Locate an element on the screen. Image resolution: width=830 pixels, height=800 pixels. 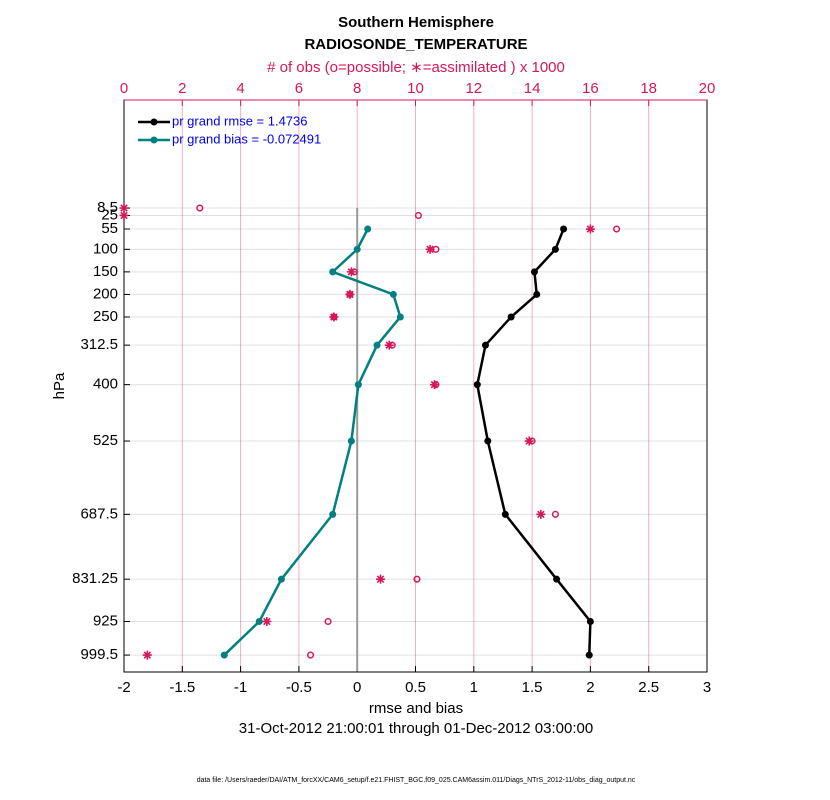
x-axis-label: rmse and bias is located at coordinates (416, 708).